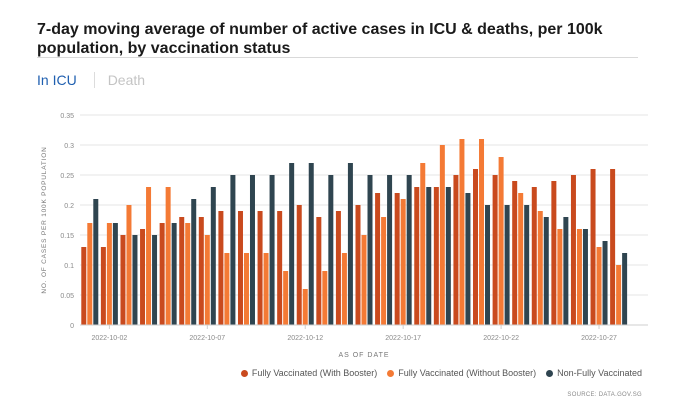 This screenshot has height=409, width=680. Describe the element at coordinates (599, 373) in the screenshot. I see `legend-label-non-vaccinated: Non-Fully Vaccinated` at that location.